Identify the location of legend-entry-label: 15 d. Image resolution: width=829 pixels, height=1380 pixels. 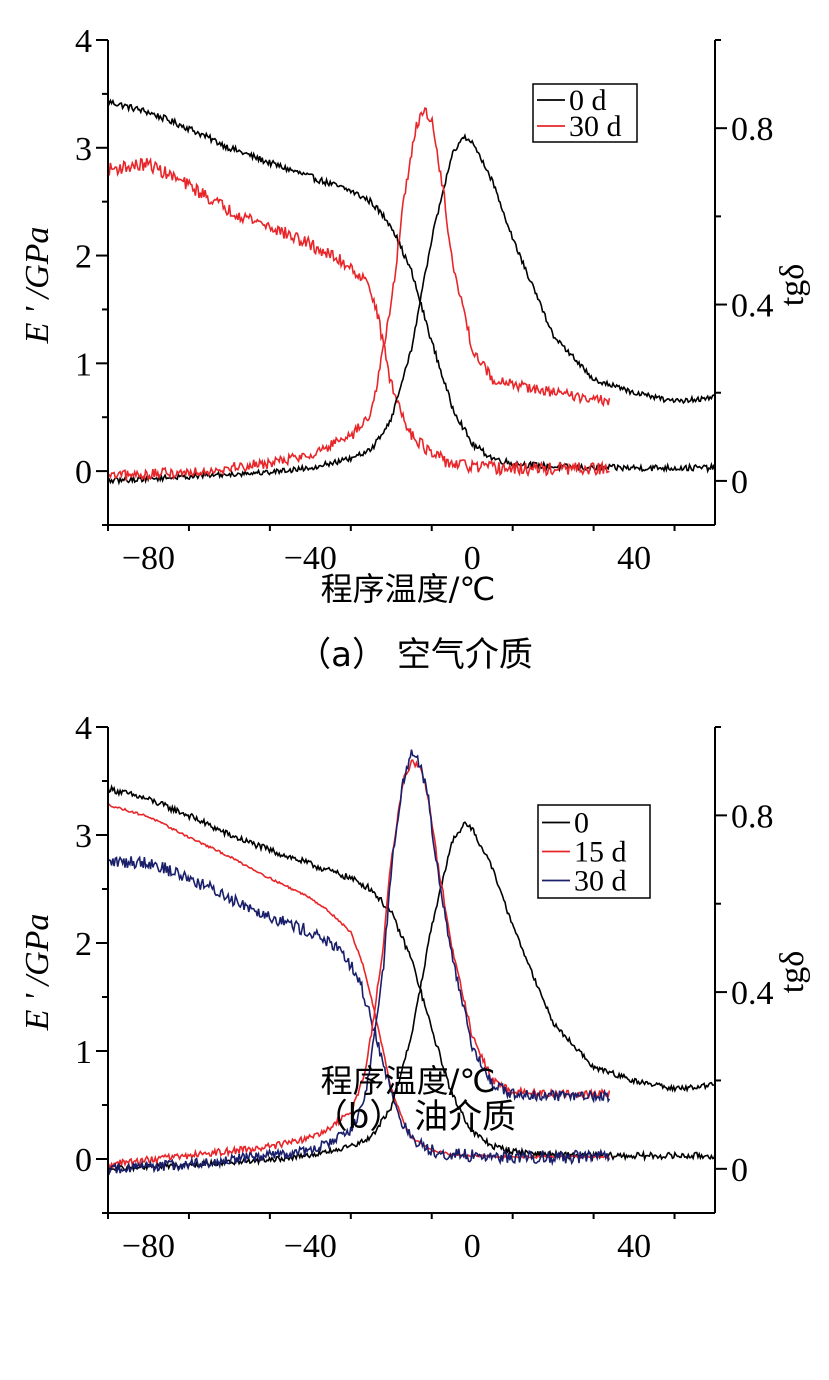
(600, 852).